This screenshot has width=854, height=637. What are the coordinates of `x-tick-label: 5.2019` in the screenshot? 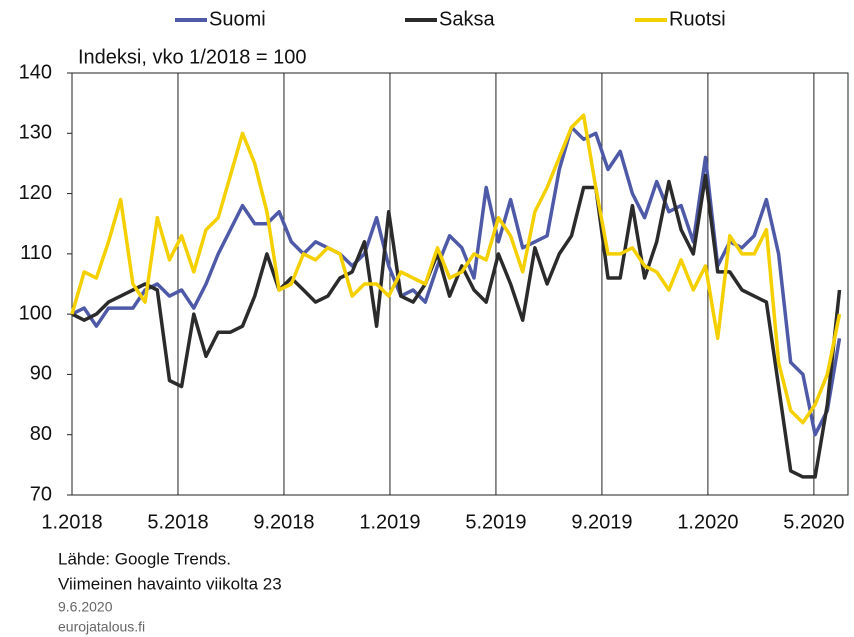 It's located at (495, 522).